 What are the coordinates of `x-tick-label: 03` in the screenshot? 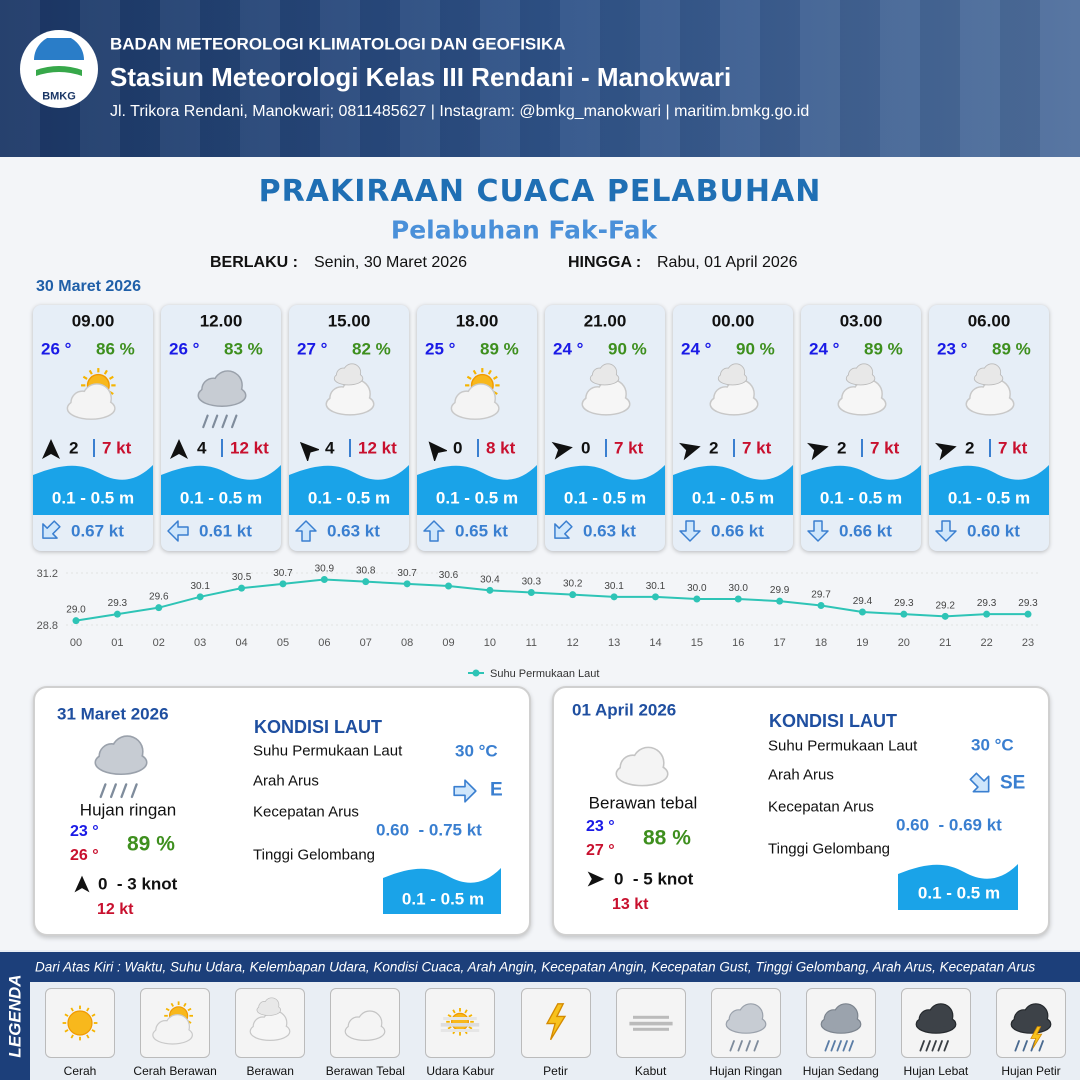 It's located at (200, 643).